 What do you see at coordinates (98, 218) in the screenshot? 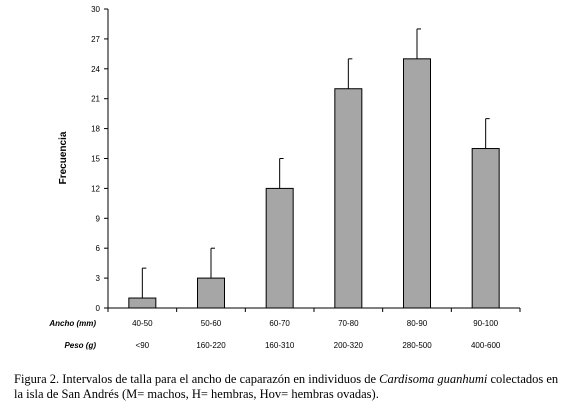
I see `y-tick-label: 9` at bounding box center [98, 218].